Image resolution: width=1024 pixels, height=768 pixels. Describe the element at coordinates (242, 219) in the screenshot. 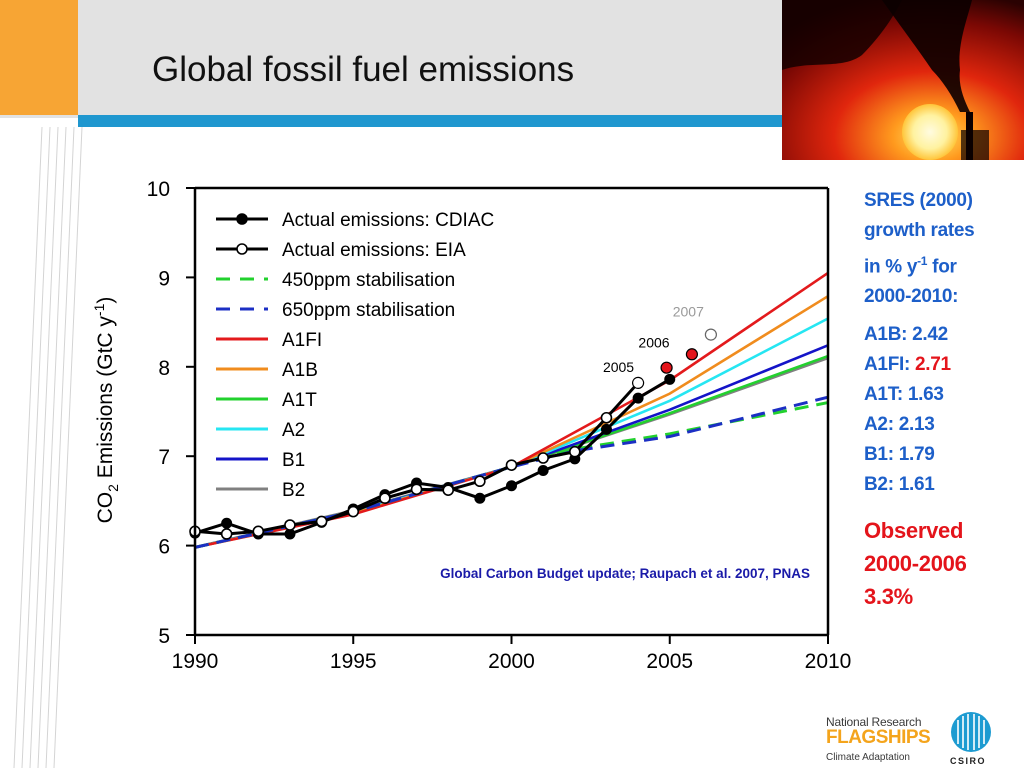

I see `legend-marker-actual-emissions-cdiac` at that location.